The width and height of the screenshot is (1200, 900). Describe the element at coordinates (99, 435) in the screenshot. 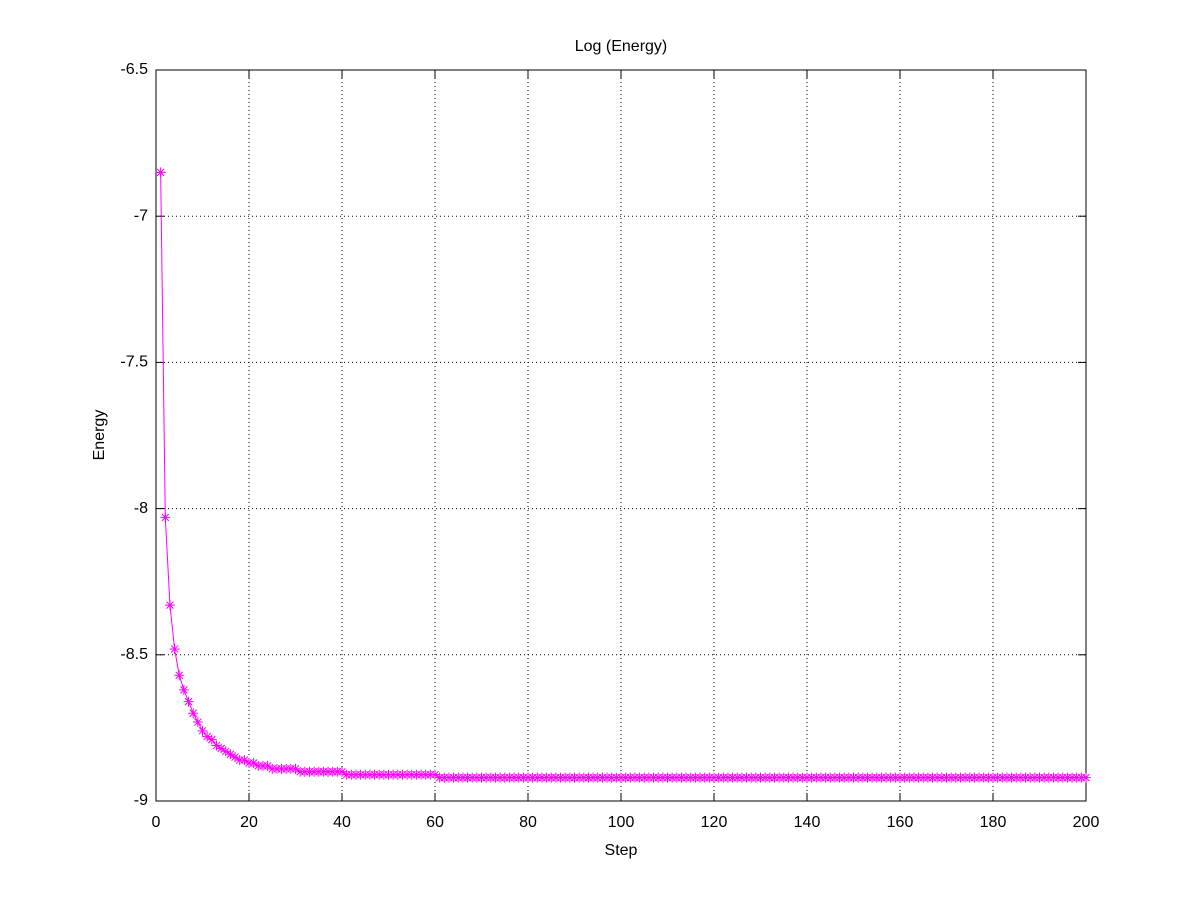

I see `y-axis-label: Energy` at that location.